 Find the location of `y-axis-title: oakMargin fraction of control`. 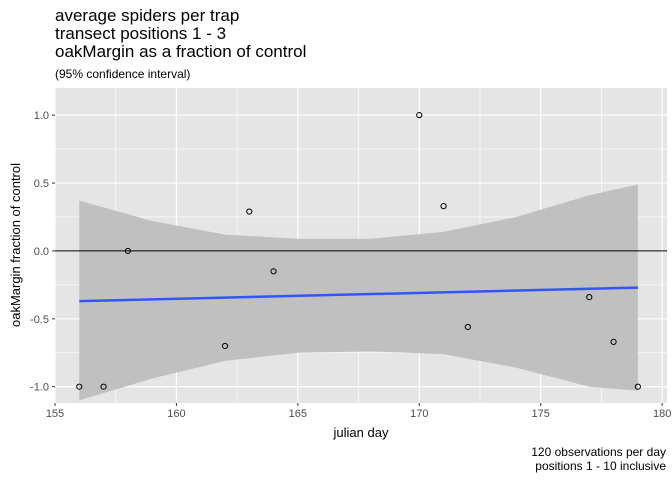

y-axis-title: oakMargin fraction of control is located at coordinates (15, 245).